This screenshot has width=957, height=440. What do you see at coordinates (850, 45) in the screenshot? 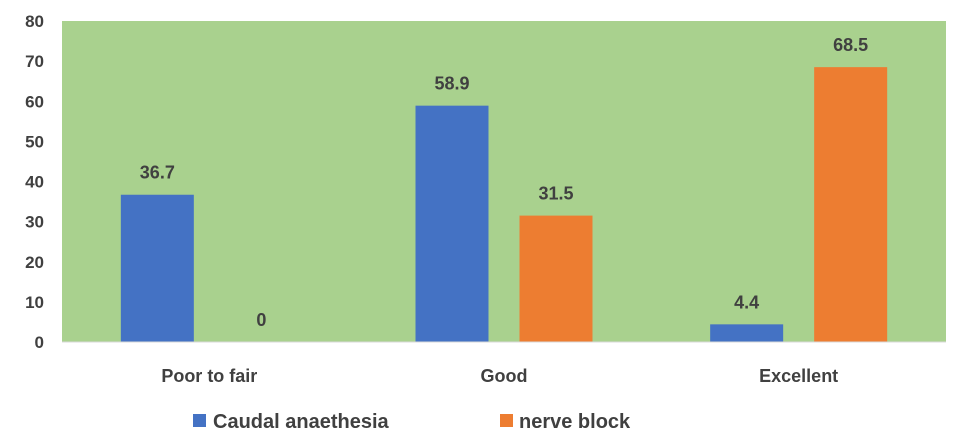
I see `data-label: 68.5` at bounding box center [850, 45].